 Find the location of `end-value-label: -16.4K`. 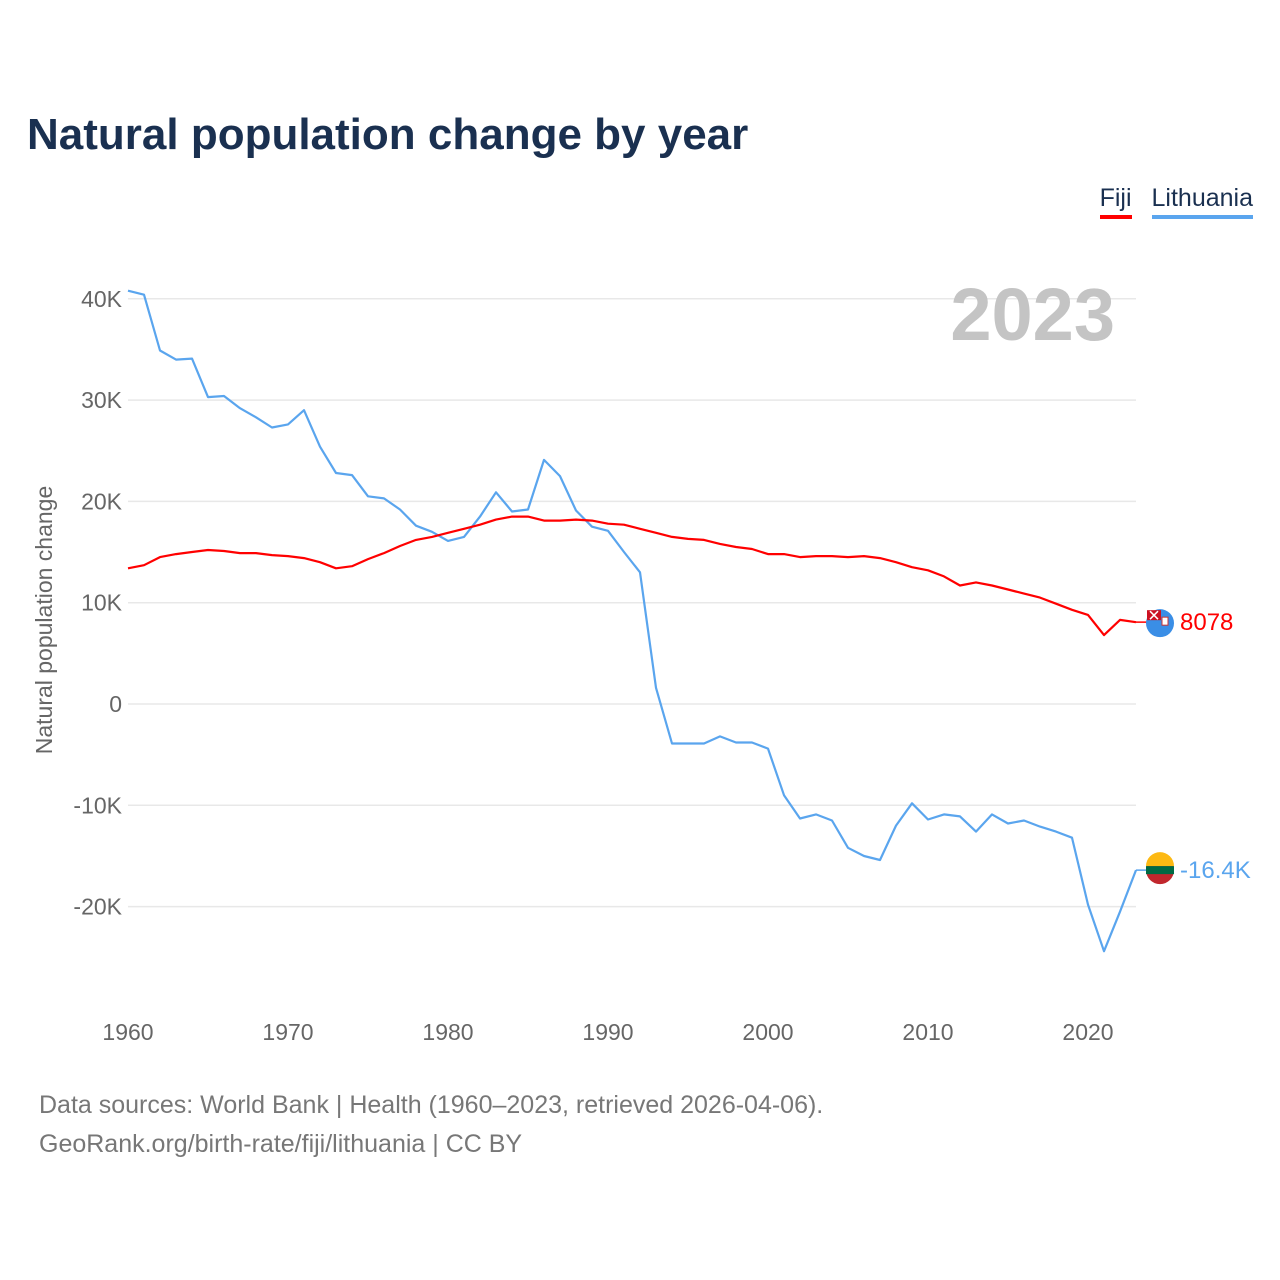

end-value-label: -16.4K is located at coordinates (1215, 870).